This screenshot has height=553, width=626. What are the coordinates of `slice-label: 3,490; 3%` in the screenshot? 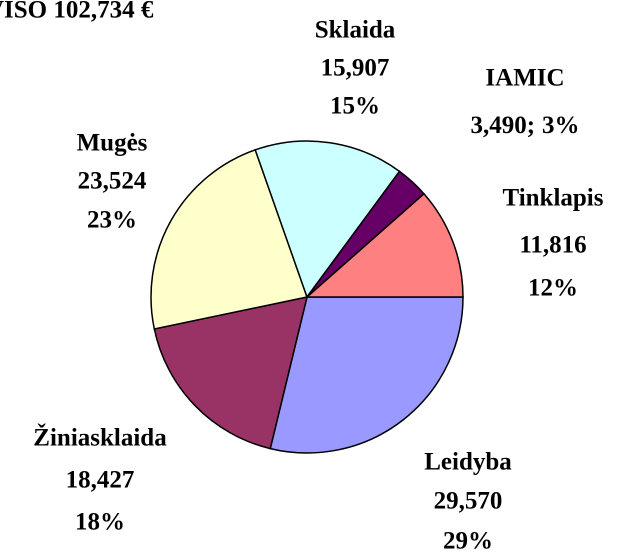 It's located at (524, 125).